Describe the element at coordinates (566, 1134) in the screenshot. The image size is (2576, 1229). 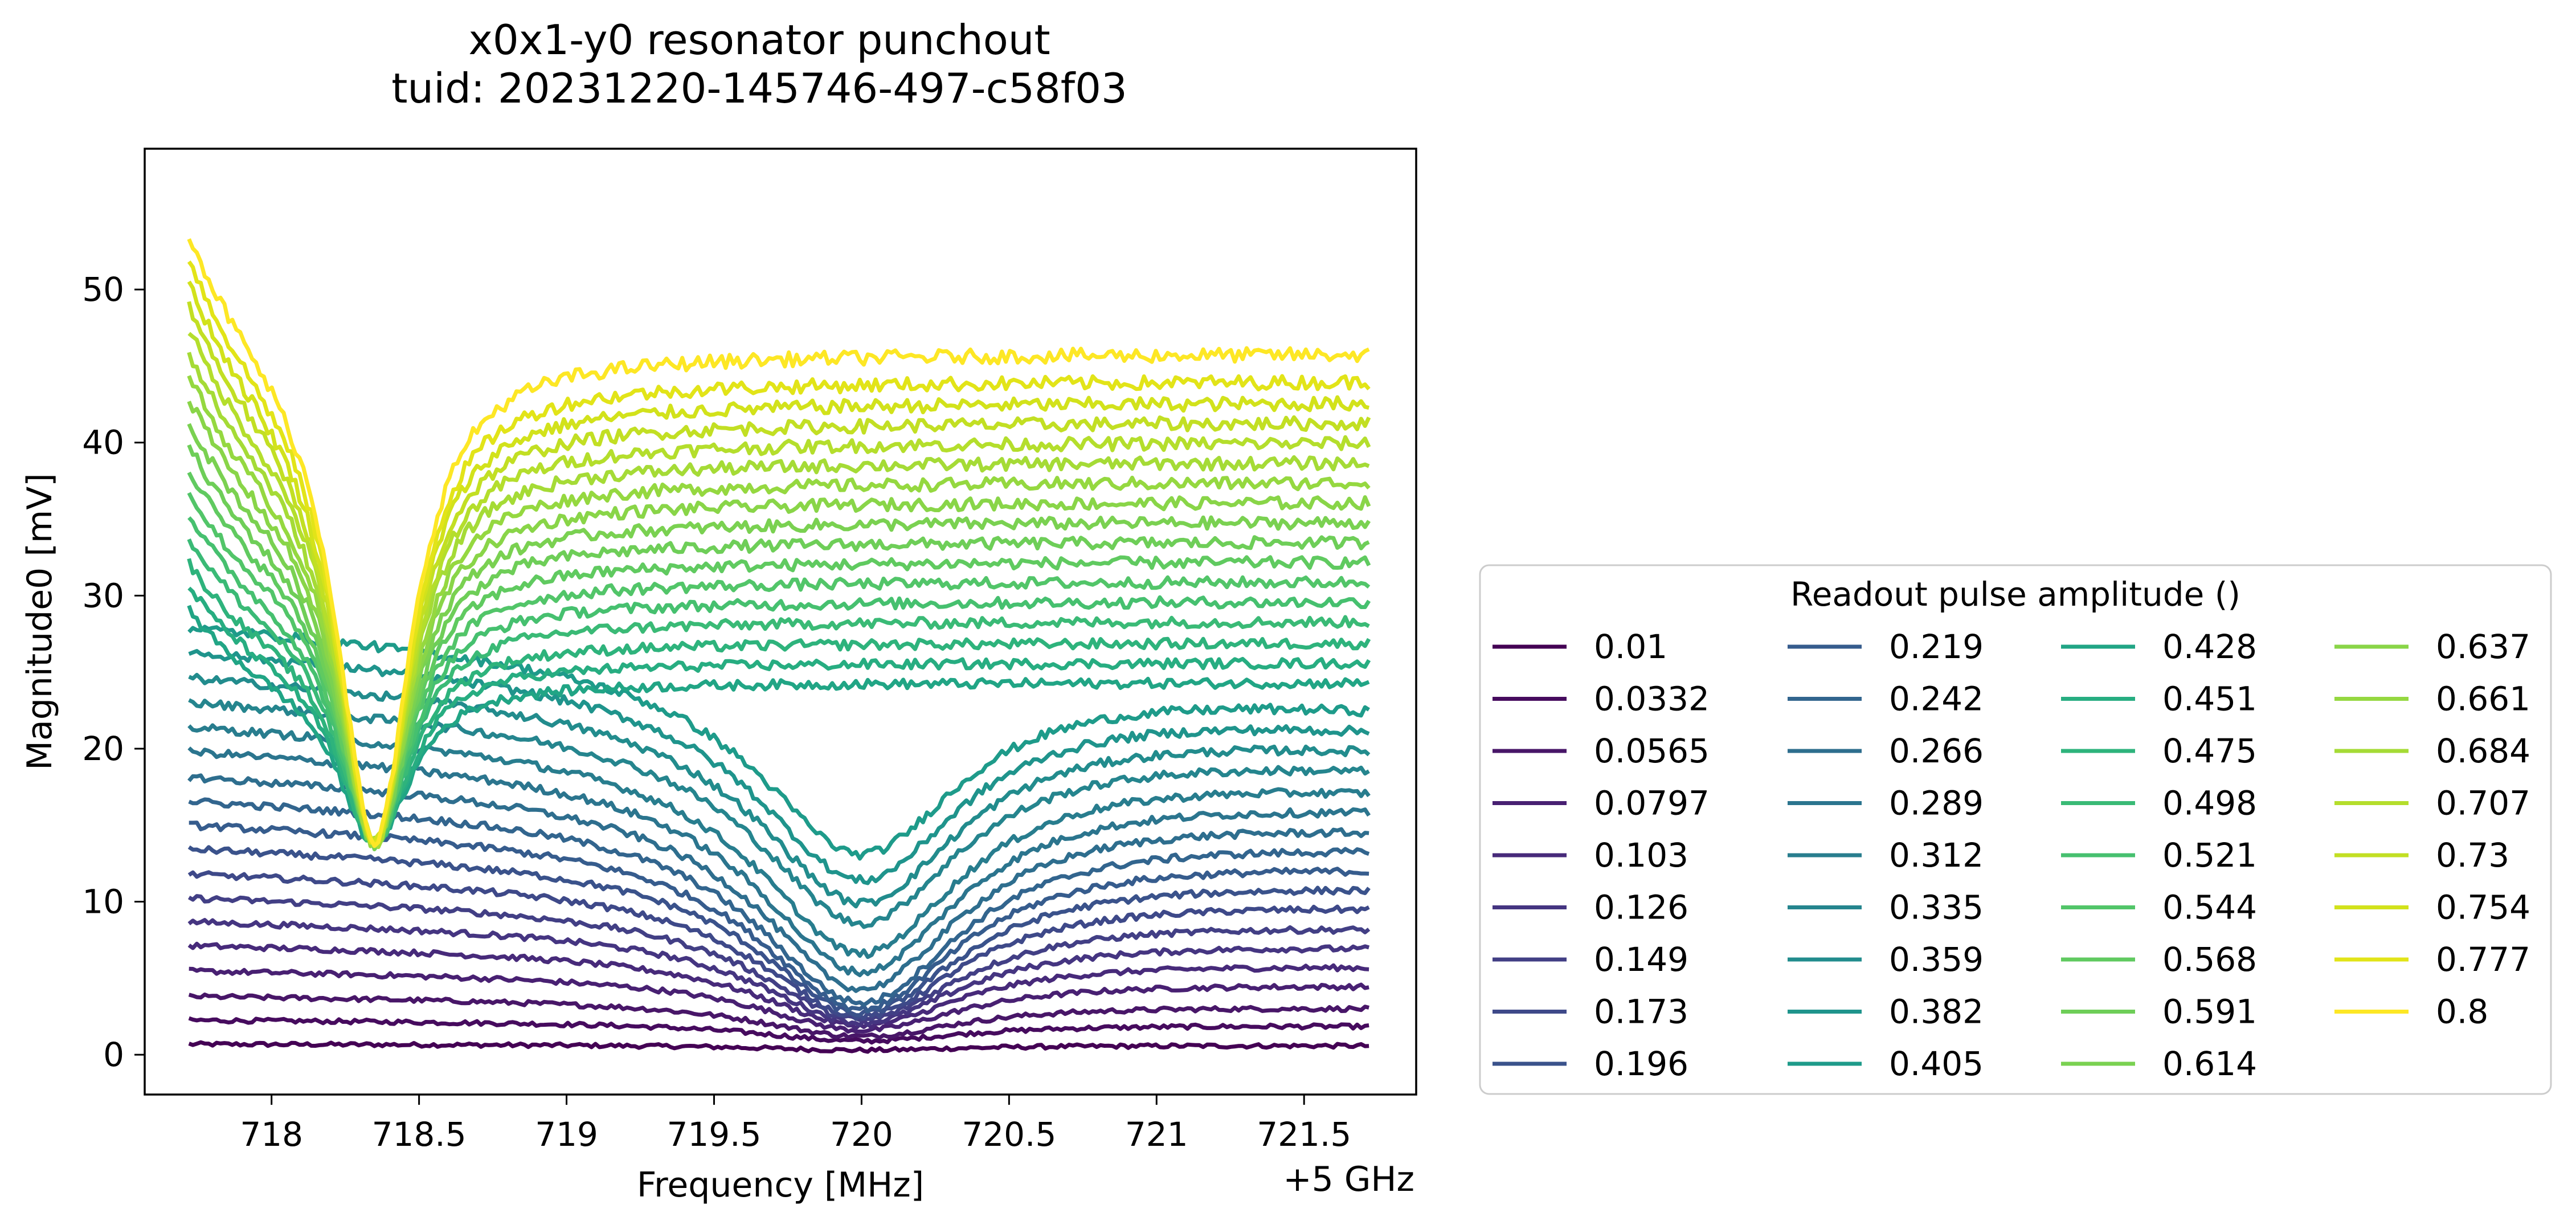
I see `x-tick-label: 719` at that location.